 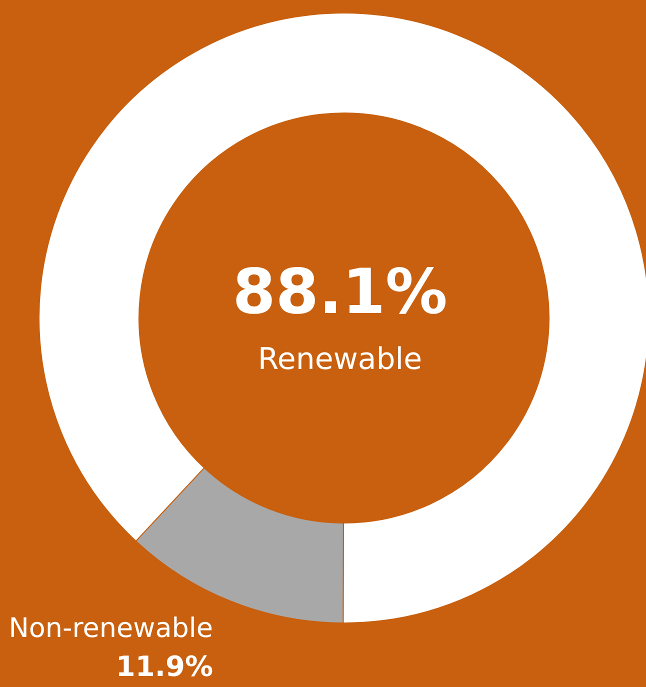 What do you see at coordinates (340, 291) in the screenshot?
I see `data-label: 88.1%` at bounding box center [340, 291].